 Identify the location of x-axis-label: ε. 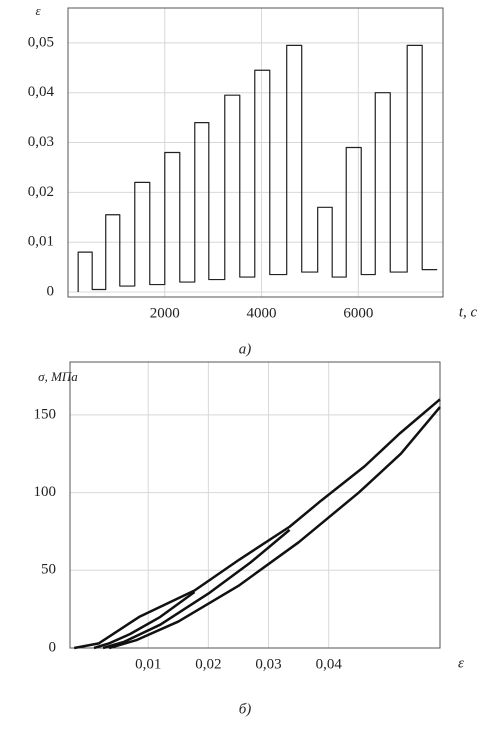
(461, 663).